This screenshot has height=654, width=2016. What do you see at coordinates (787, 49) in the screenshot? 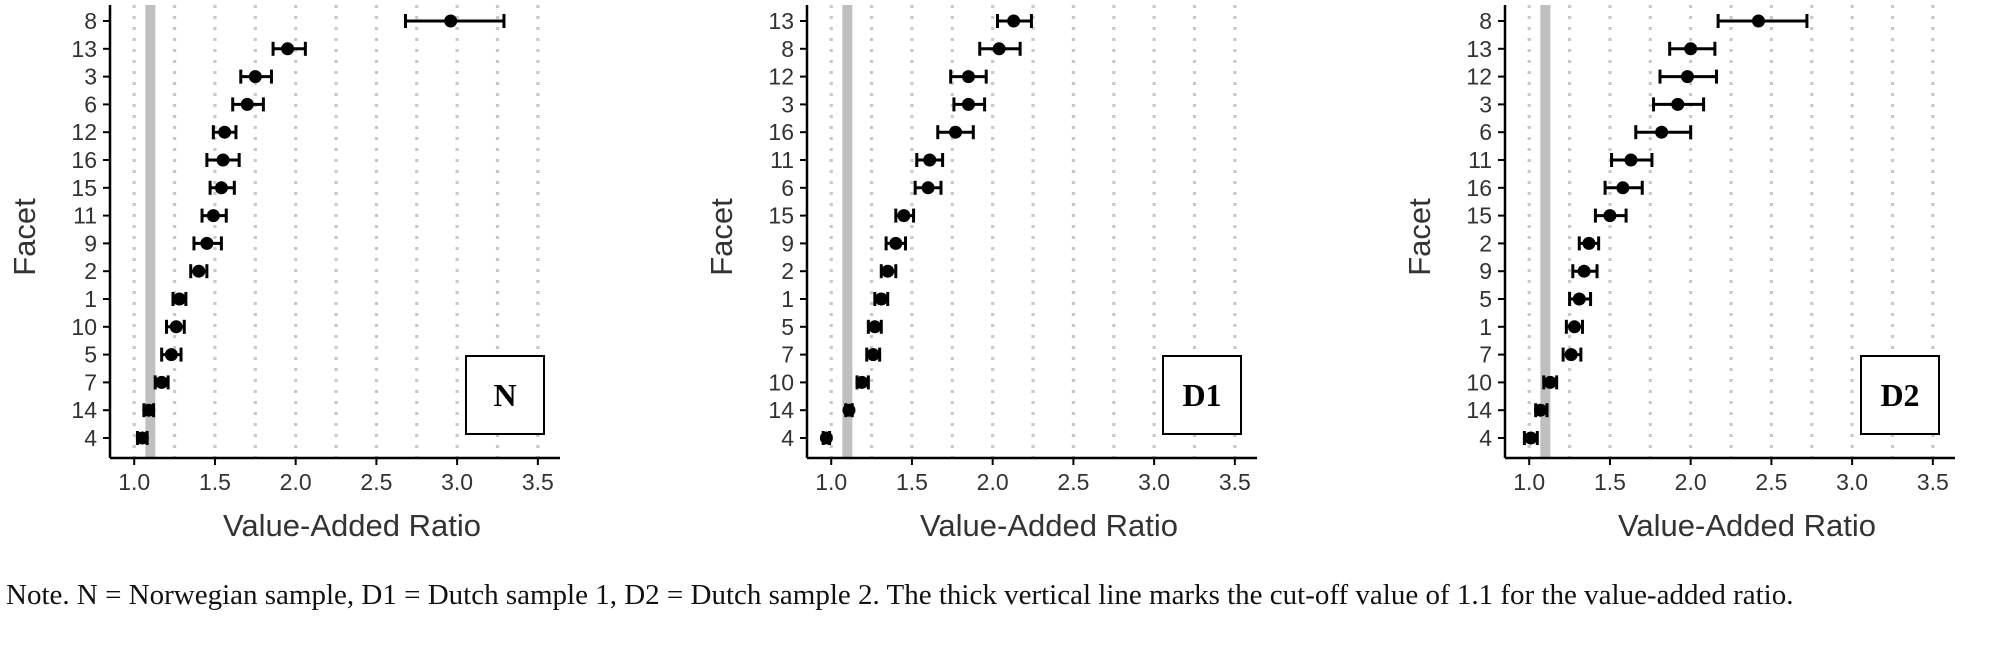
I see `y-tick-label: 8` at bounding box center [787, 49].